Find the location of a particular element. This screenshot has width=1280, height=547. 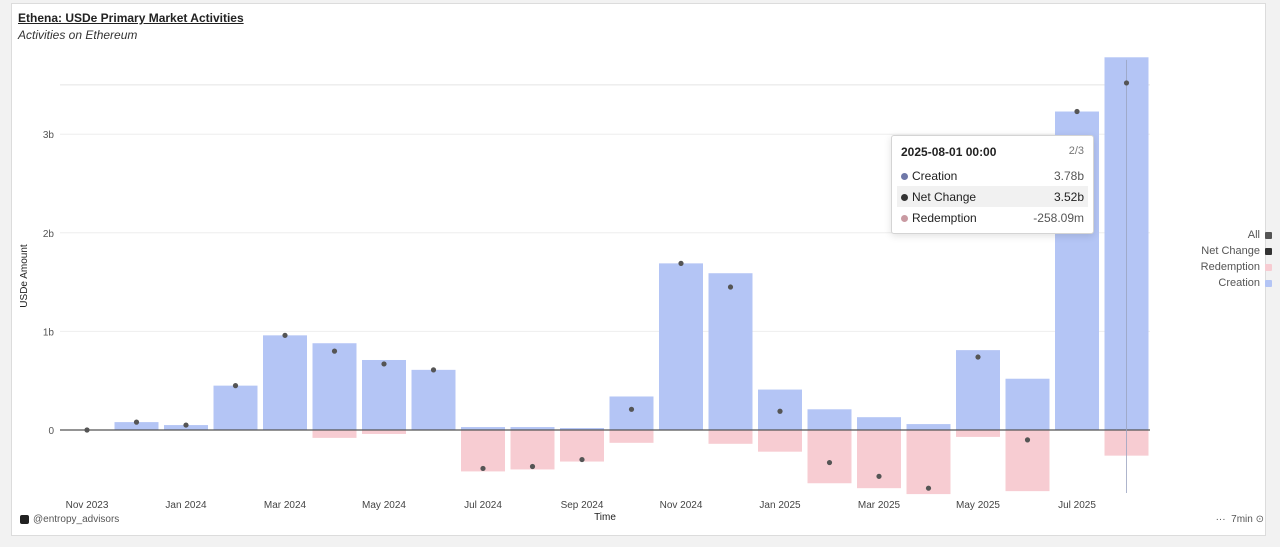

chart-title: Ethena: USDe Primary Market Activities is located at coordinates (131, 18).